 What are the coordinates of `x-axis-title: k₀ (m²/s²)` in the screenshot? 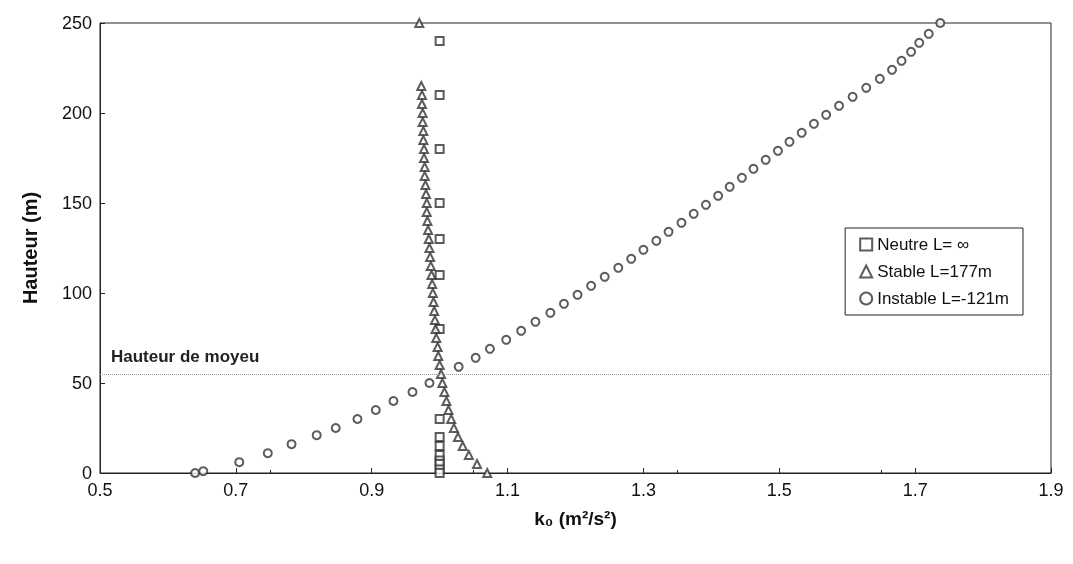 It's located at (575, 518).